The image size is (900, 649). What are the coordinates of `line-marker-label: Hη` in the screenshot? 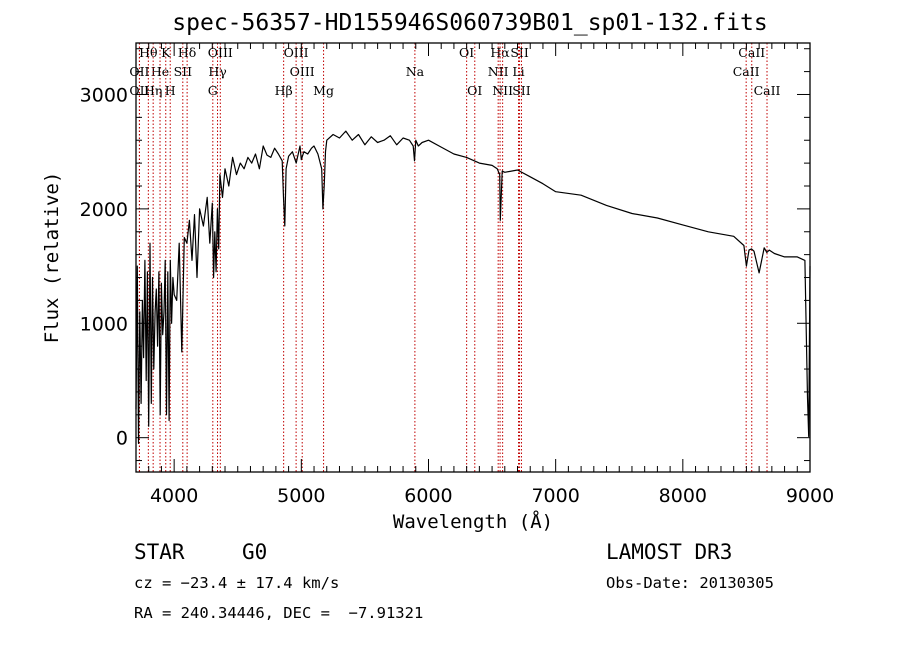 It's located at (153, 90).